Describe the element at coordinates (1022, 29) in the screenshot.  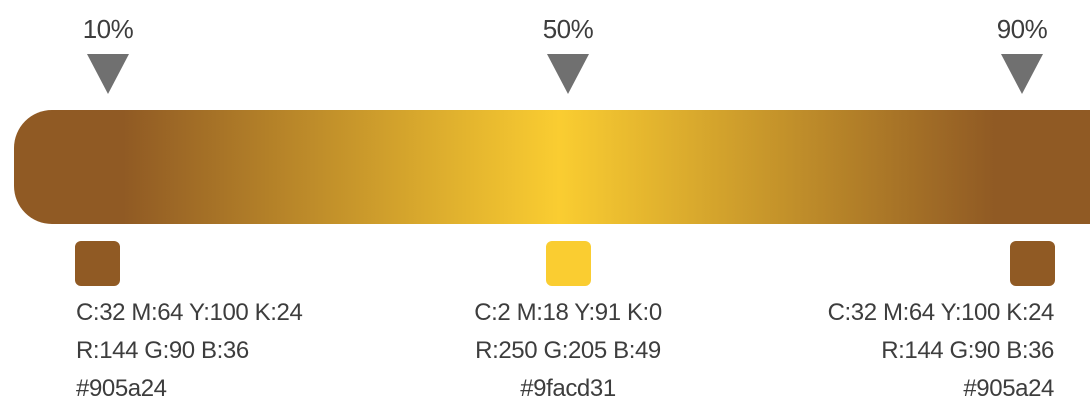
I see `stop-label-90: 90%` at that location.